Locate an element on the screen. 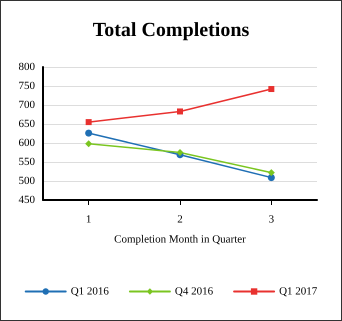 Image resolution: width=342 pixels, height=321 pixels. legend-label: Q1 2017 is located at coordinates (298, 292).